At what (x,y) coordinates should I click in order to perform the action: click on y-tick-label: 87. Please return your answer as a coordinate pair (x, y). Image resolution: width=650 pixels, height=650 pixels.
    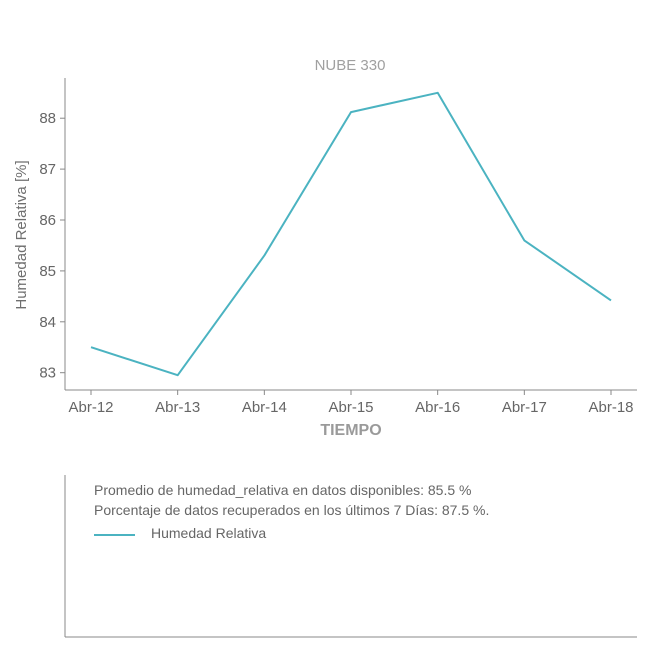
    Looking at the image, I should click on (47, 169).